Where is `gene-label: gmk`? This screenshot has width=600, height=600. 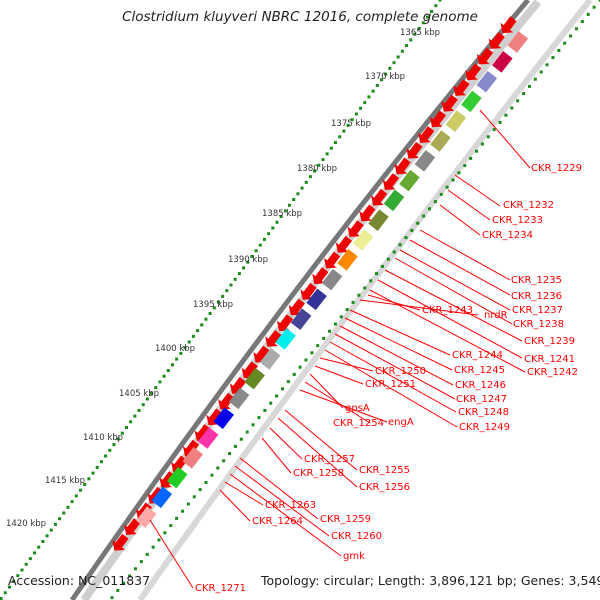
gene-label: gmk is located at coordinates (354, 556).